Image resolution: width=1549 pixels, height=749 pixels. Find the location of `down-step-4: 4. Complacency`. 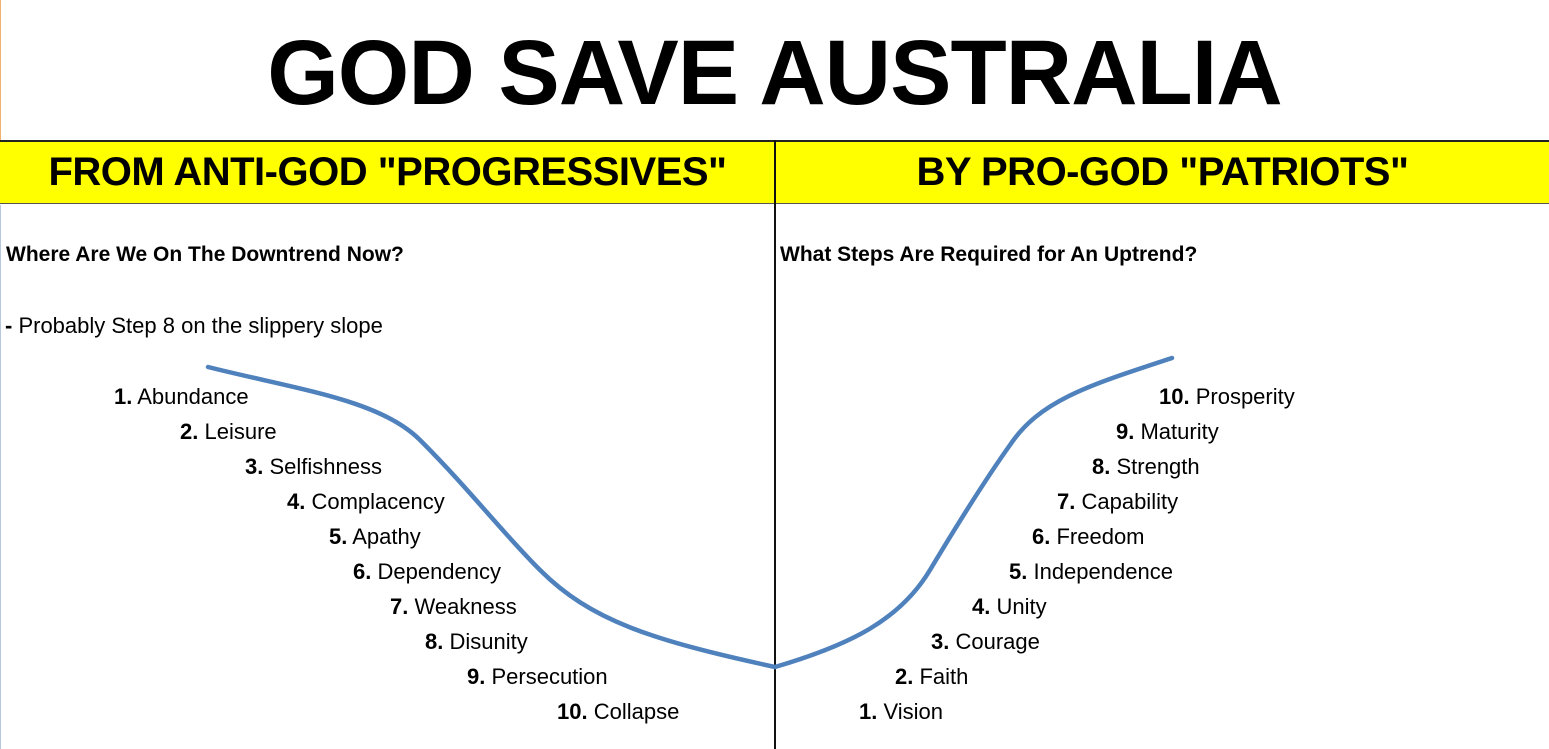

down-step-4: 4. Complacency is located at coordinates (366, 501).